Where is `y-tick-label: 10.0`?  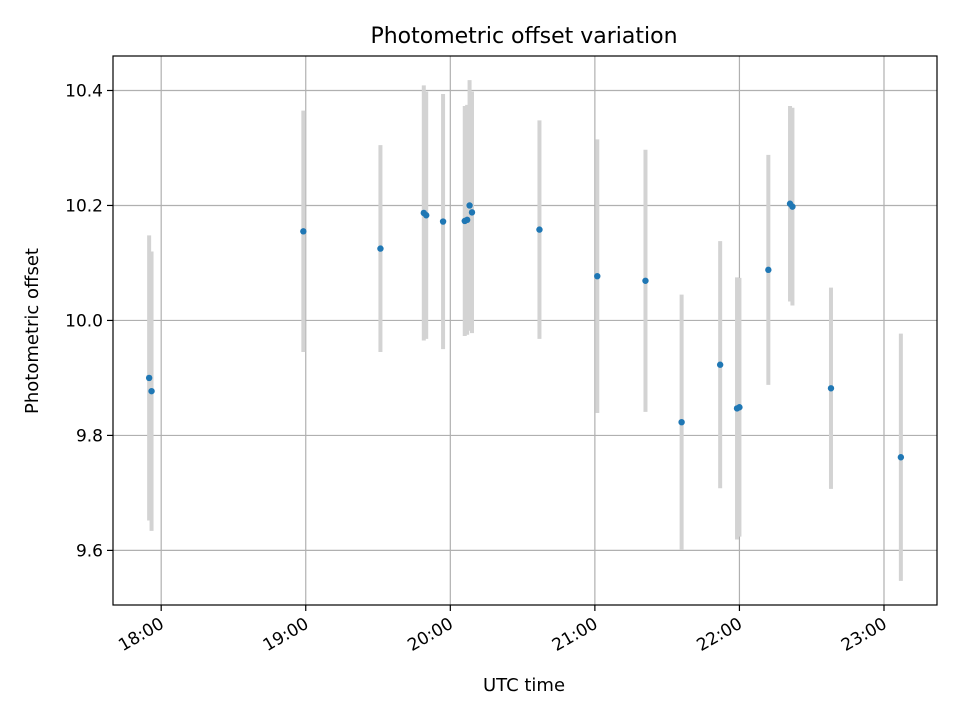
y-tick-label: 10.0 is located at coordinates (84, 321).